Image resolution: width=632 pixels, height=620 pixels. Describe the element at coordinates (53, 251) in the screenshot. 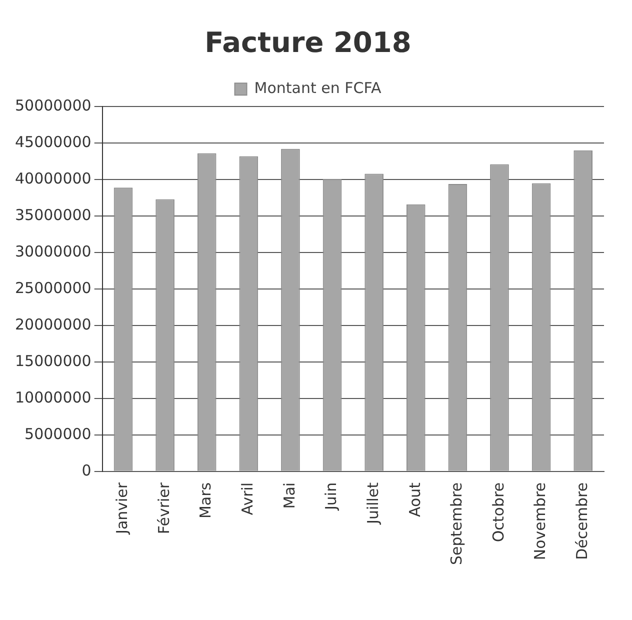

I see `y-tick-label: 30000000` at that location.